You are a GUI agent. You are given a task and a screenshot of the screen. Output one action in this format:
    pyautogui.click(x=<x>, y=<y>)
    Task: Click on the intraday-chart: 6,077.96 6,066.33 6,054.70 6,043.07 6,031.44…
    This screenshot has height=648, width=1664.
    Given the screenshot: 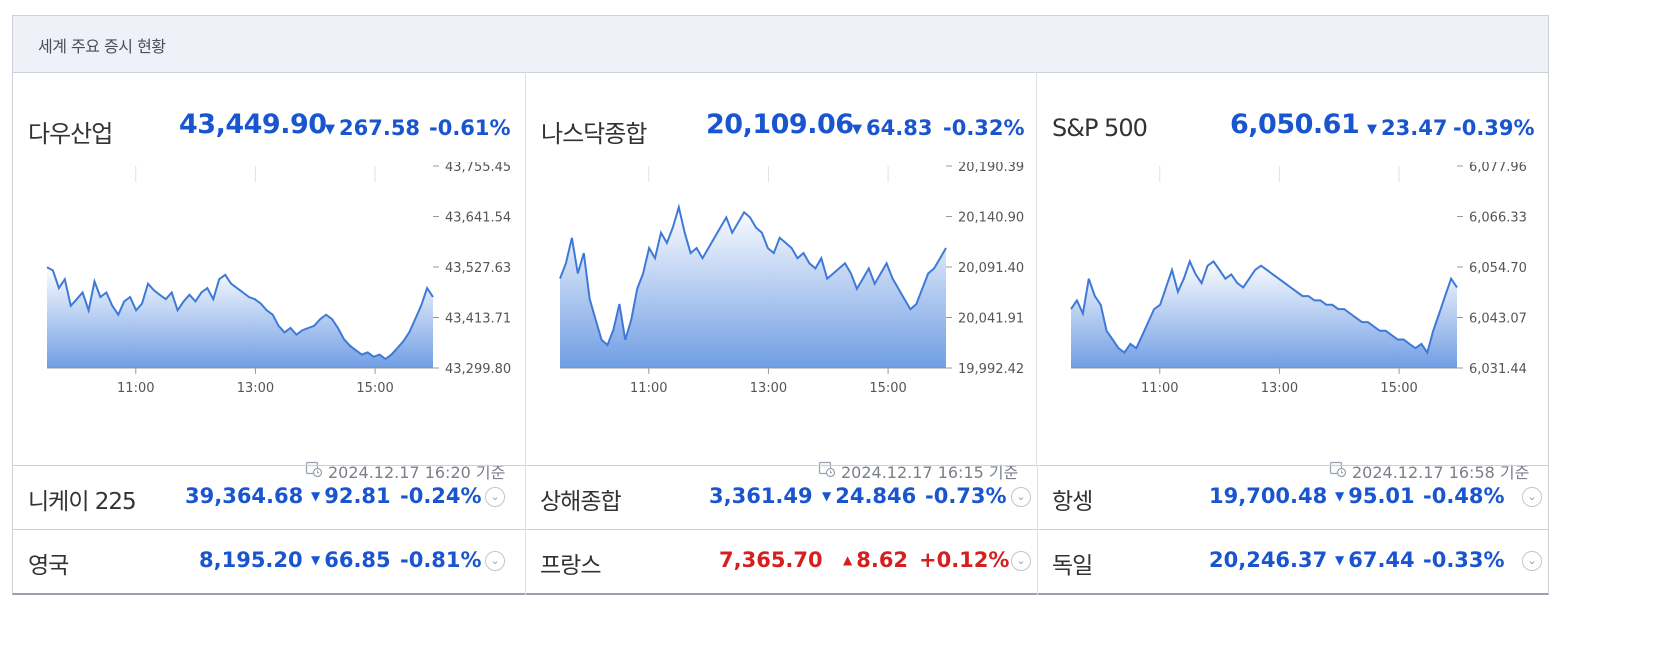 What is the action you would take?
    pyautogui.click(x=1298, y=279)
    